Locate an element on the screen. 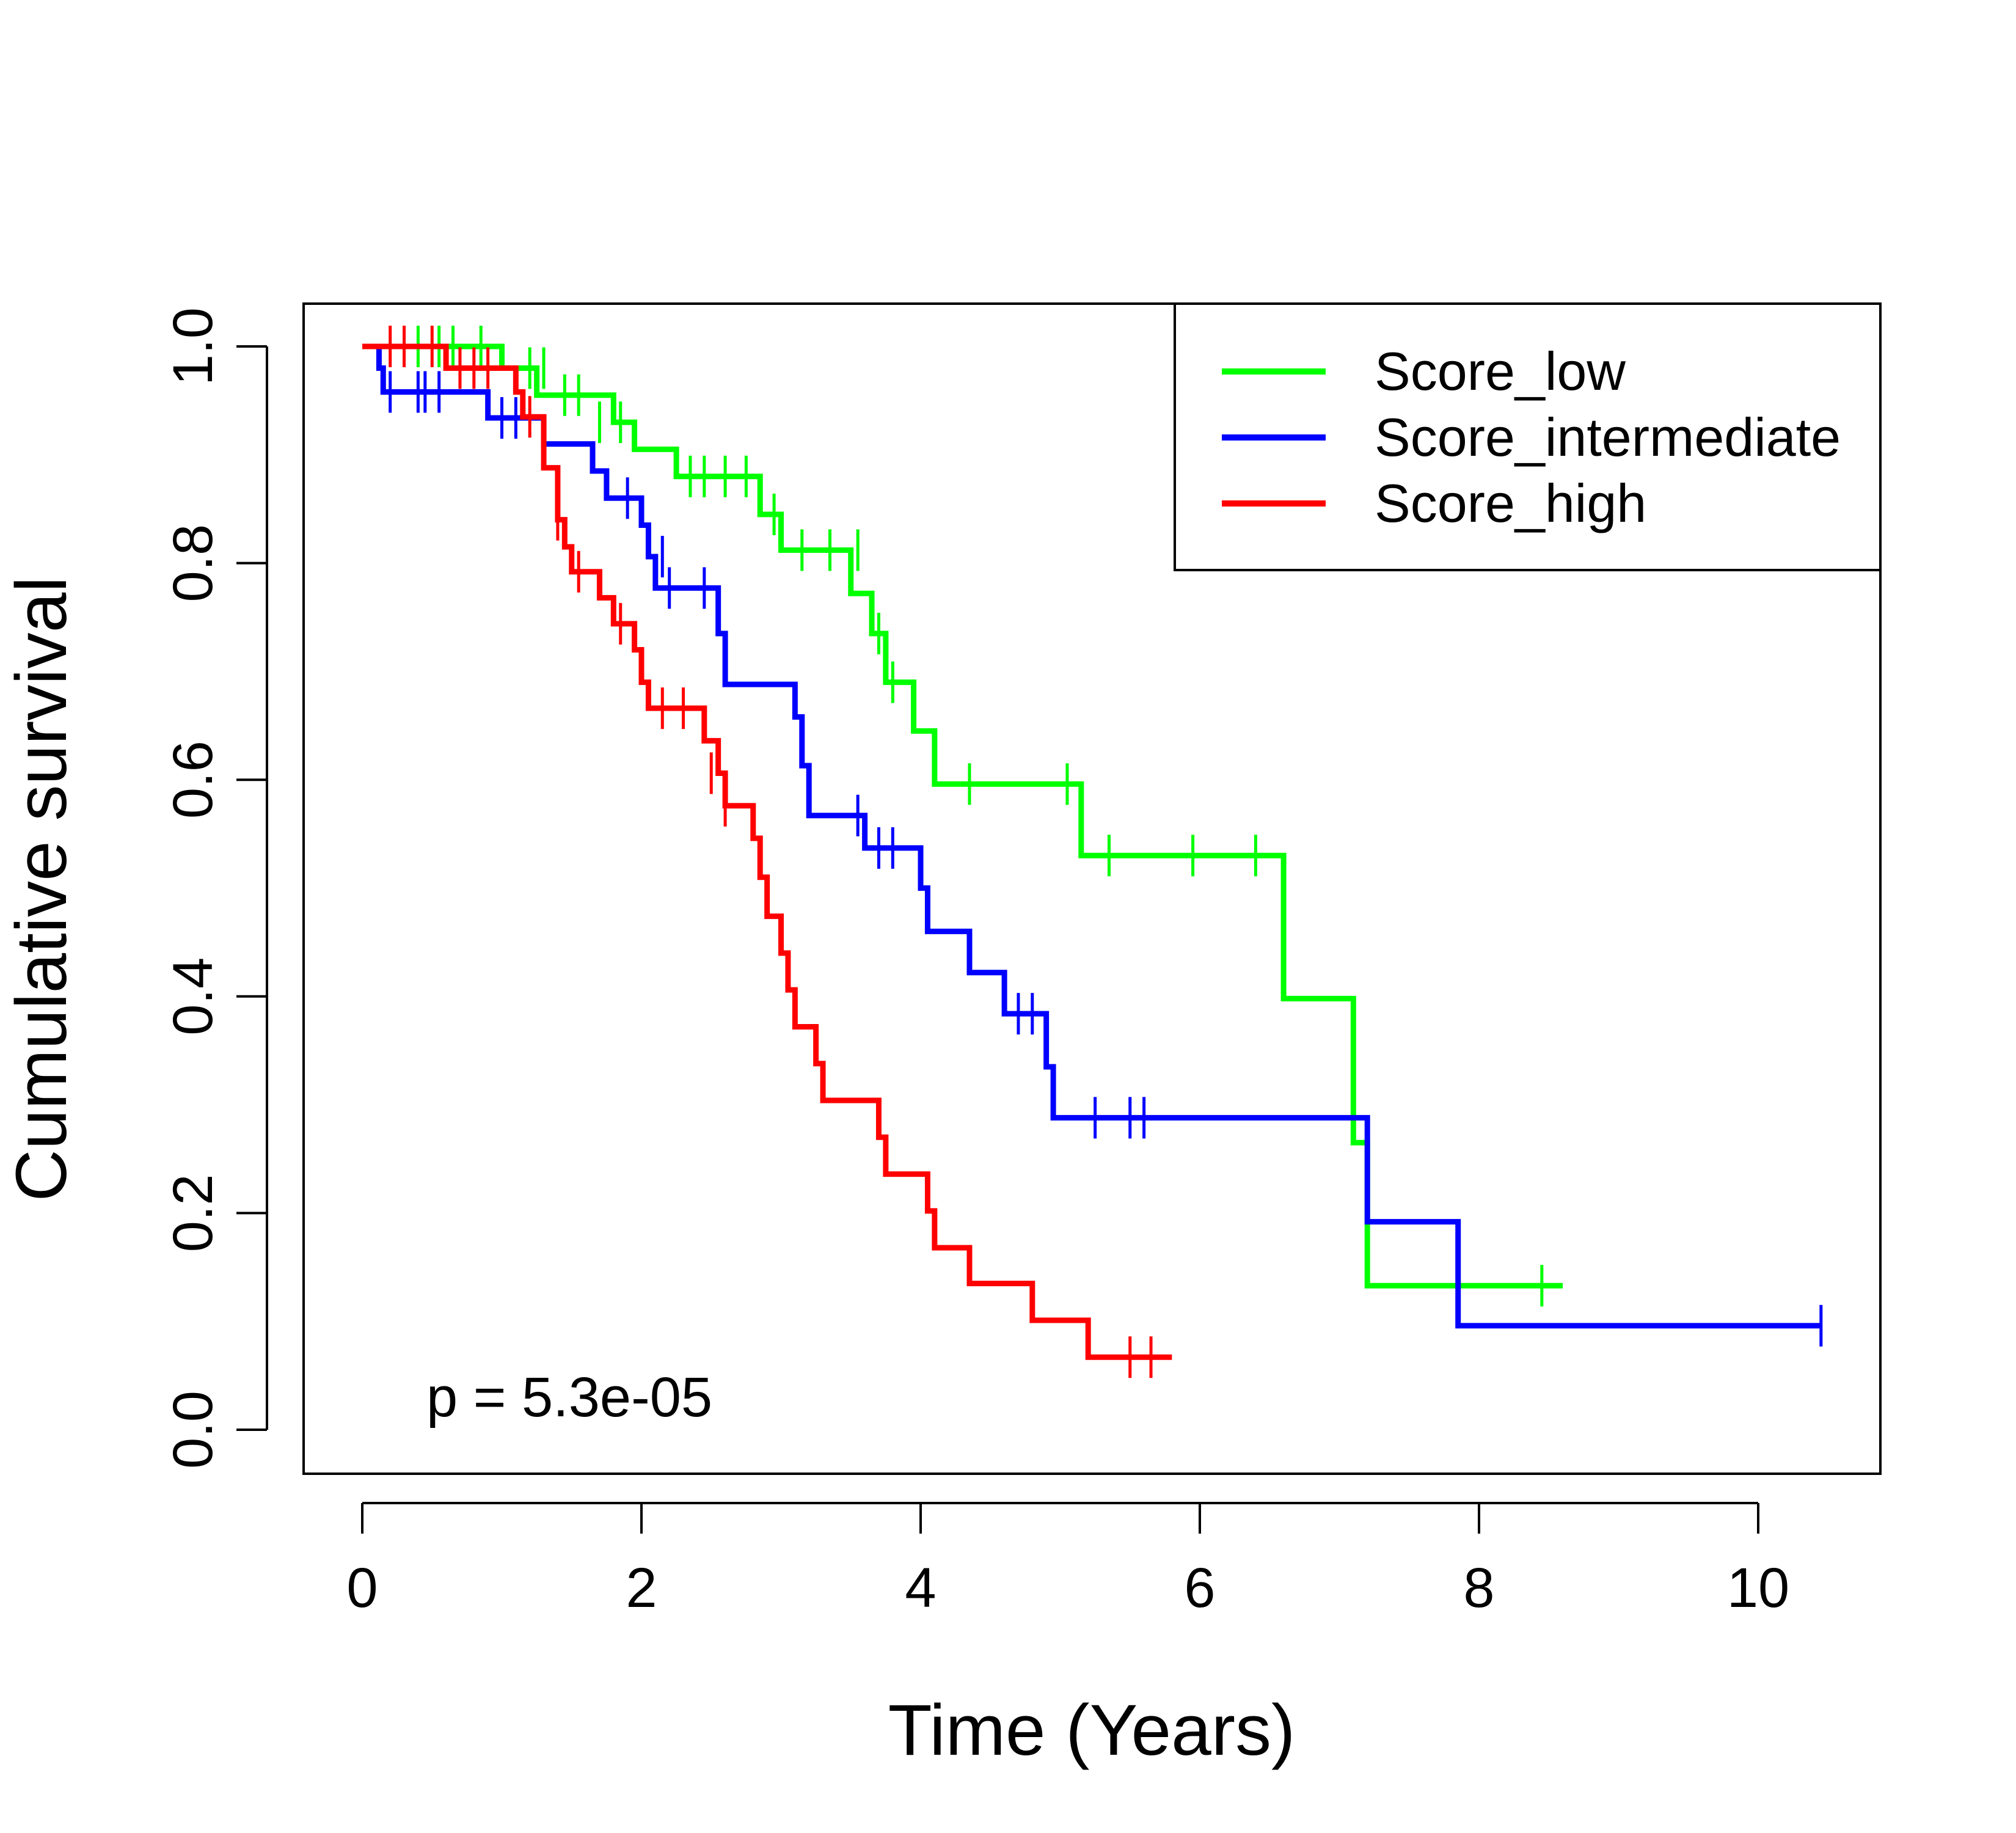 The height and width of the screenshot is (1833, 2016). x-tick-label: 4 is located at coordinates (920, 1588).